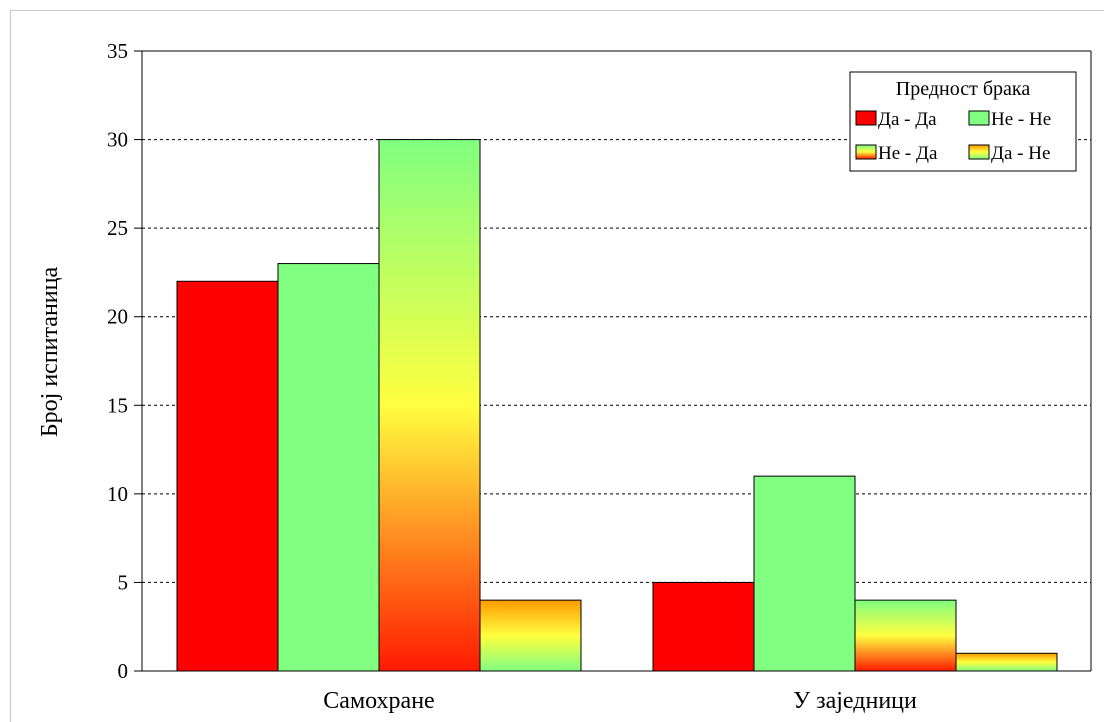  I want to click on x-ticks: Самохране У заједници, so click(620, 701).